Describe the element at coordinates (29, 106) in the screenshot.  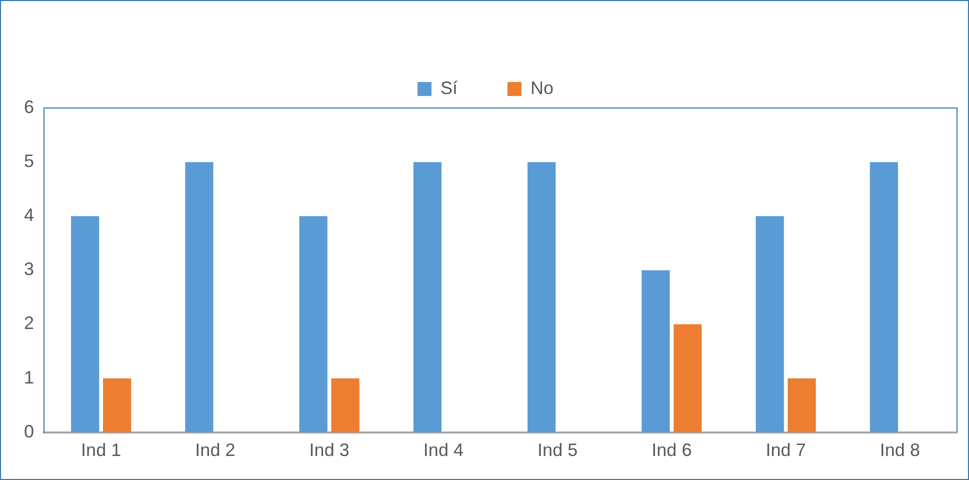
I see `y-tick-label: 6` at that location.